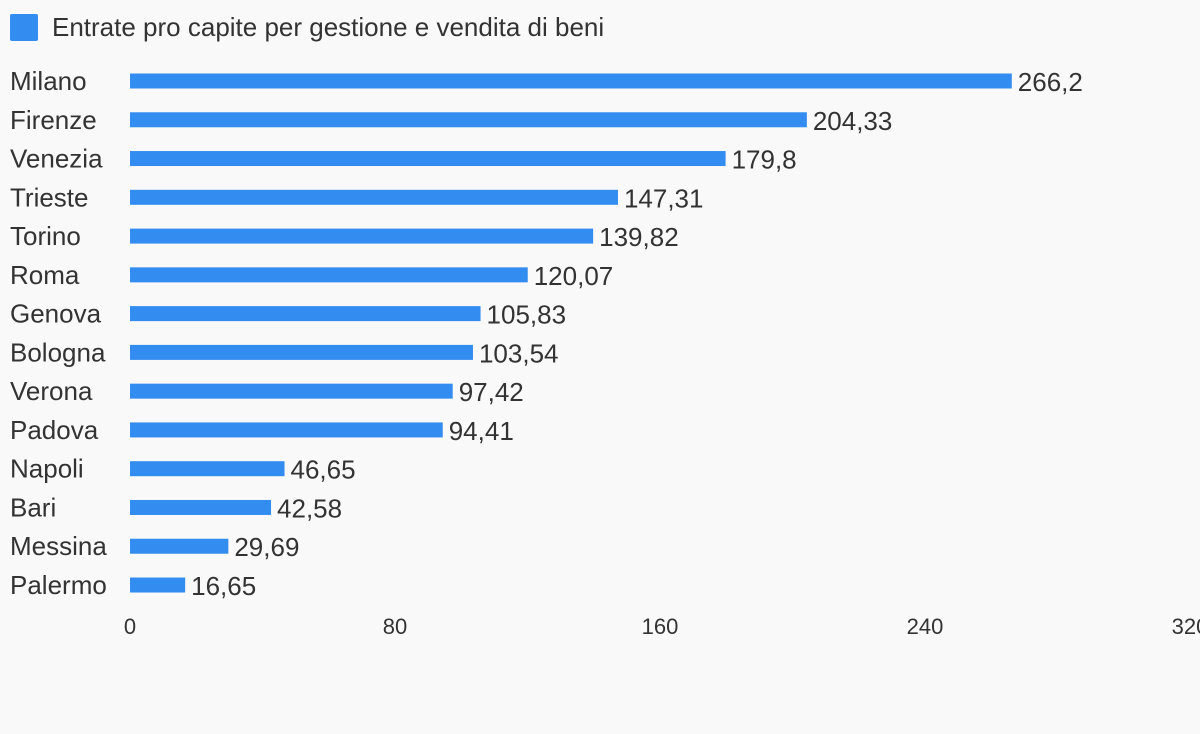 The image size is (1200, 734). What do you see at coordinates (49, 197) in the screenshot?
I see `category-label: Trieste` at bounding box center [49, 197].